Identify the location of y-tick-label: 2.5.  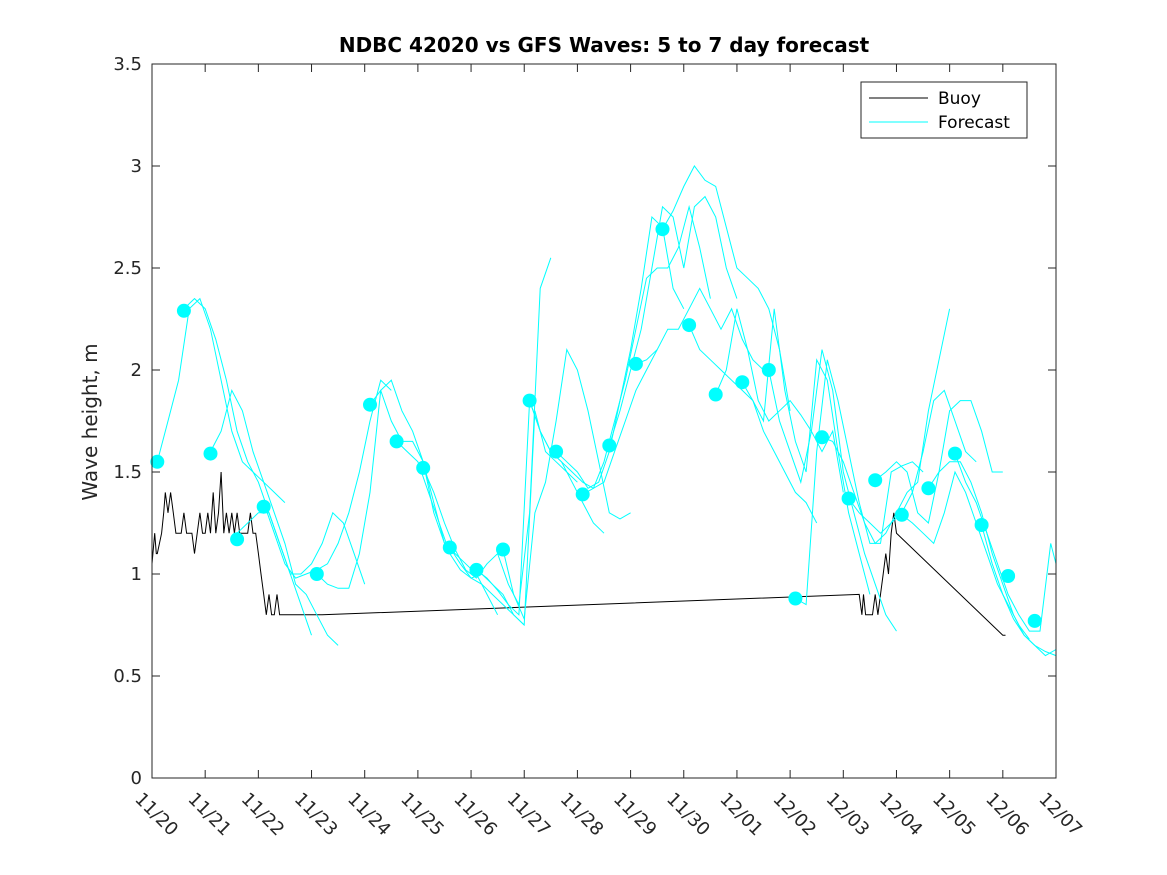
(127, 268).